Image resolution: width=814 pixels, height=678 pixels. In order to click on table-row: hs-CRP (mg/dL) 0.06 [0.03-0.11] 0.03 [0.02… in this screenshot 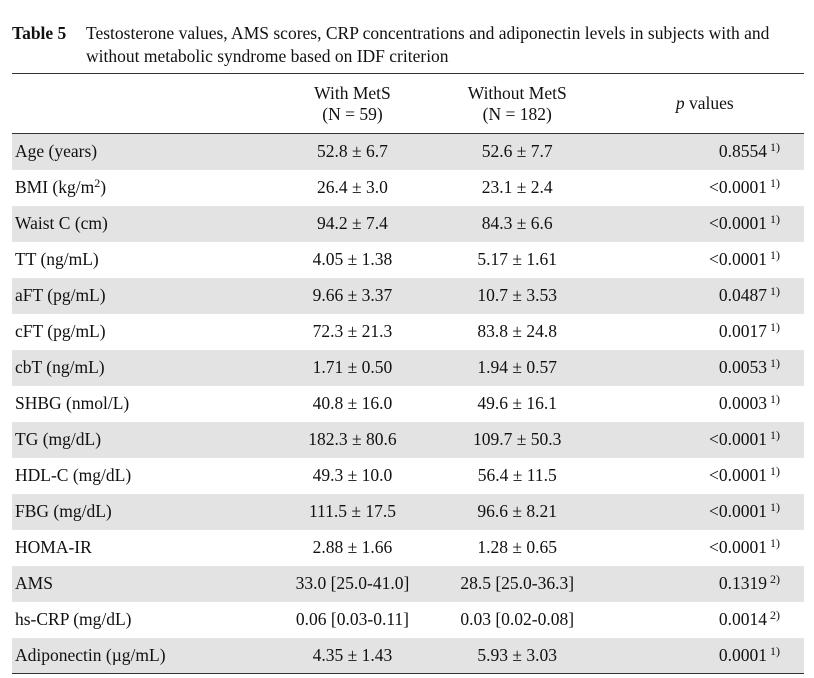, I will do `click(408, 620)`.